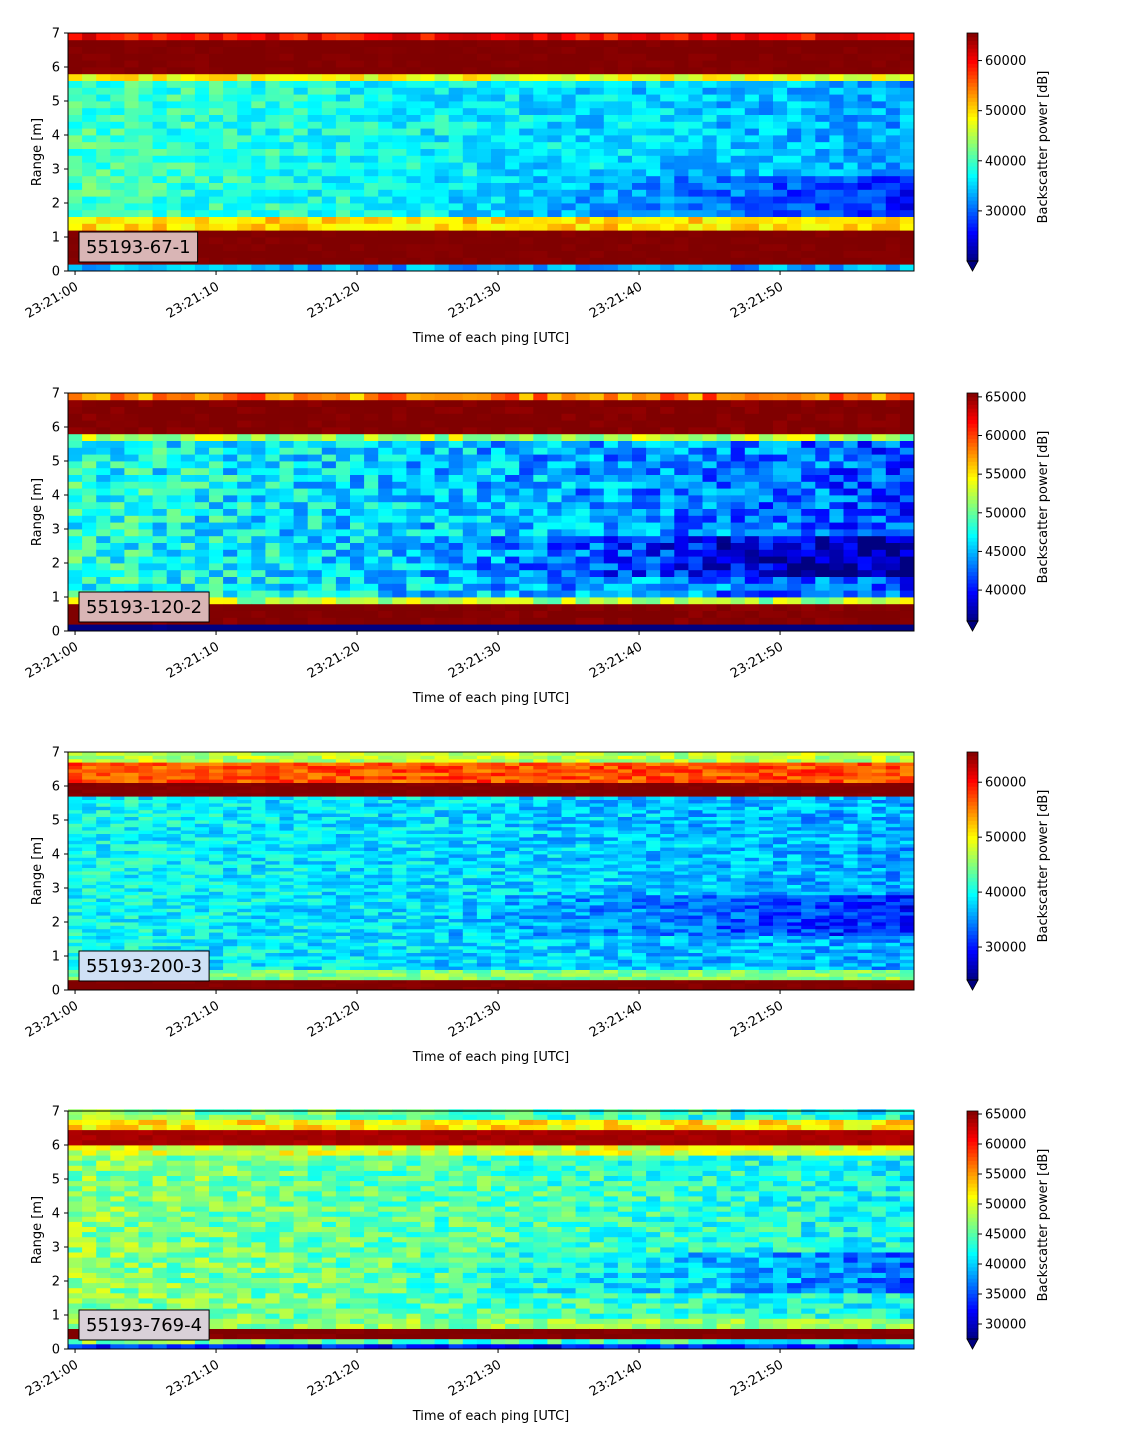 Image resolution: width=1140 pixels, height=1436 pixels. What do you see at coordinates (757, 660) in the screenshot?
I see `x-tick-label: 23:21:50` at bounding box center [757, 660].